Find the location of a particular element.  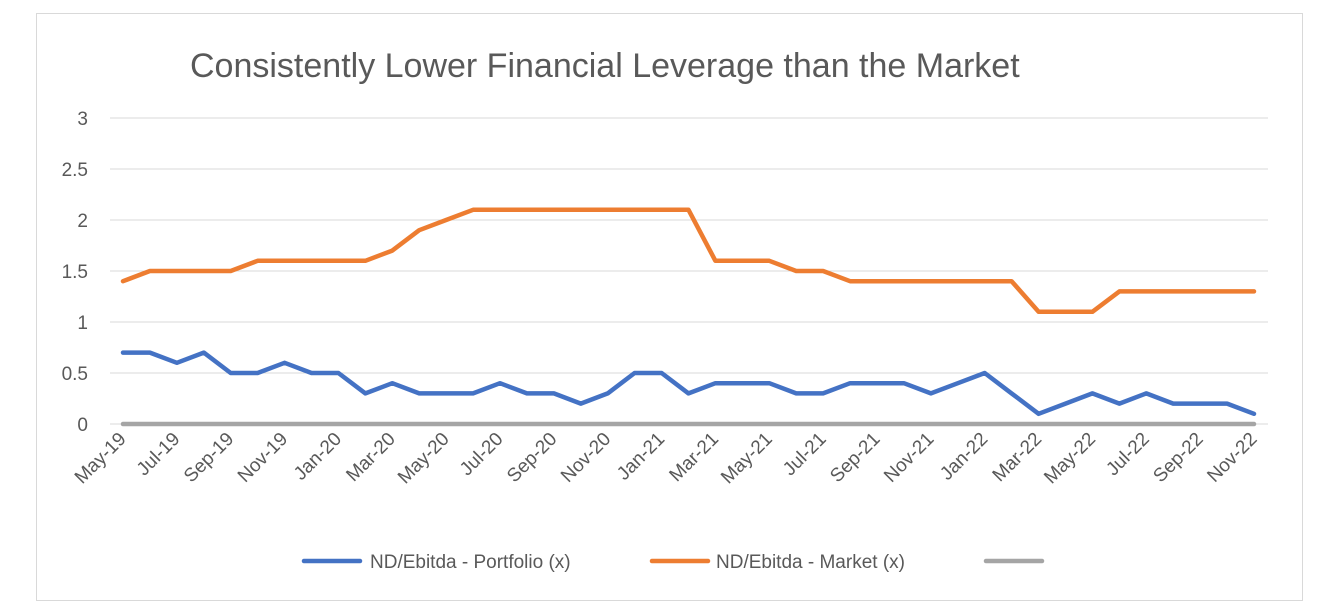

x-tick-label: Sep-21 is located at coordinates (855, 458).